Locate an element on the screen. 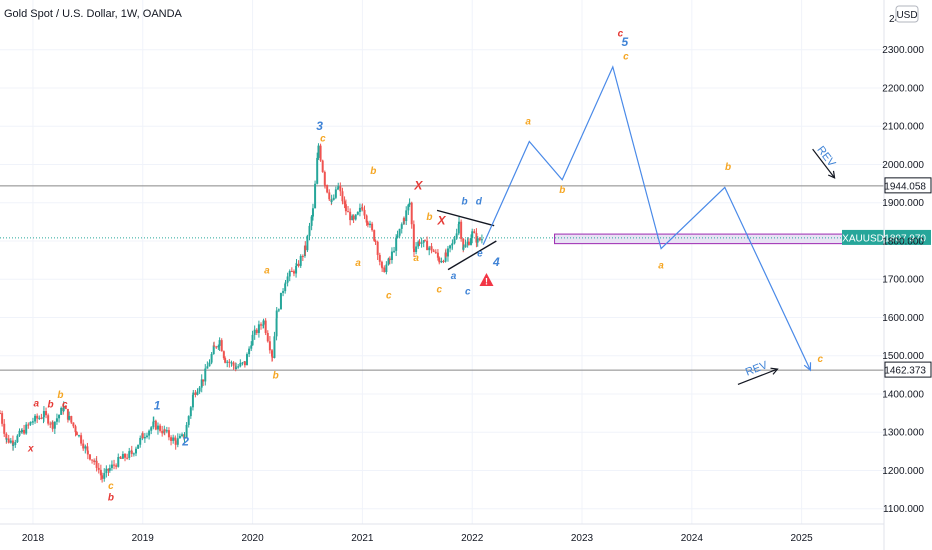 The width and height of the screenshot is (932, 550). level-label: 1944.058 is located at coordinates (905, 186).